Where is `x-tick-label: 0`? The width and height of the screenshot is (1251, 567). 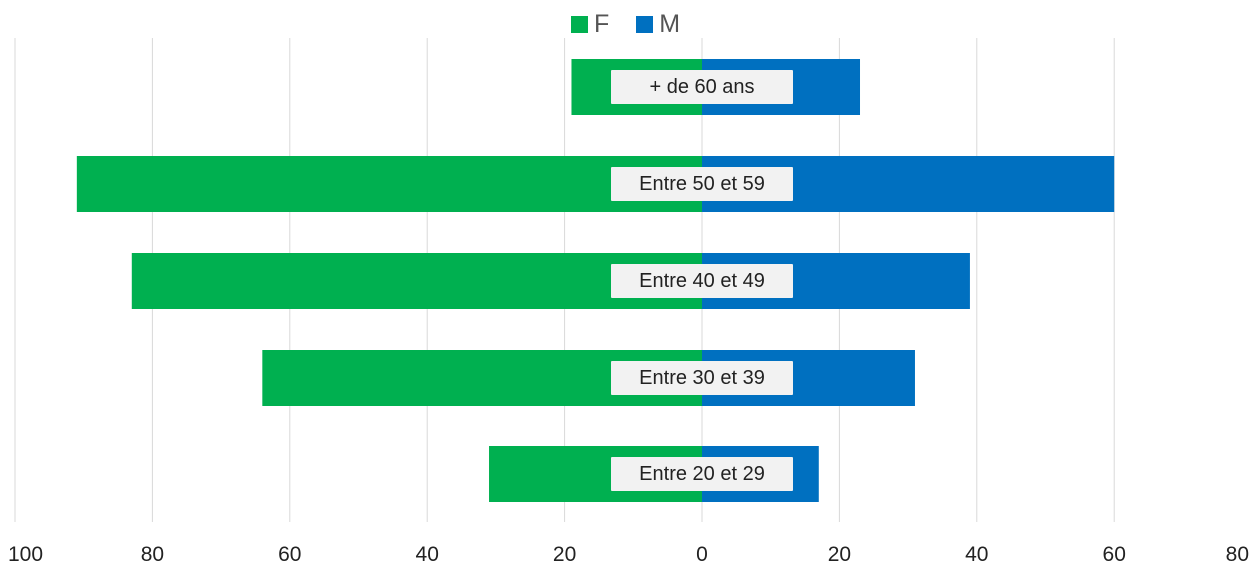
x-tick-label: 0 is located at coordinates (702, 554).